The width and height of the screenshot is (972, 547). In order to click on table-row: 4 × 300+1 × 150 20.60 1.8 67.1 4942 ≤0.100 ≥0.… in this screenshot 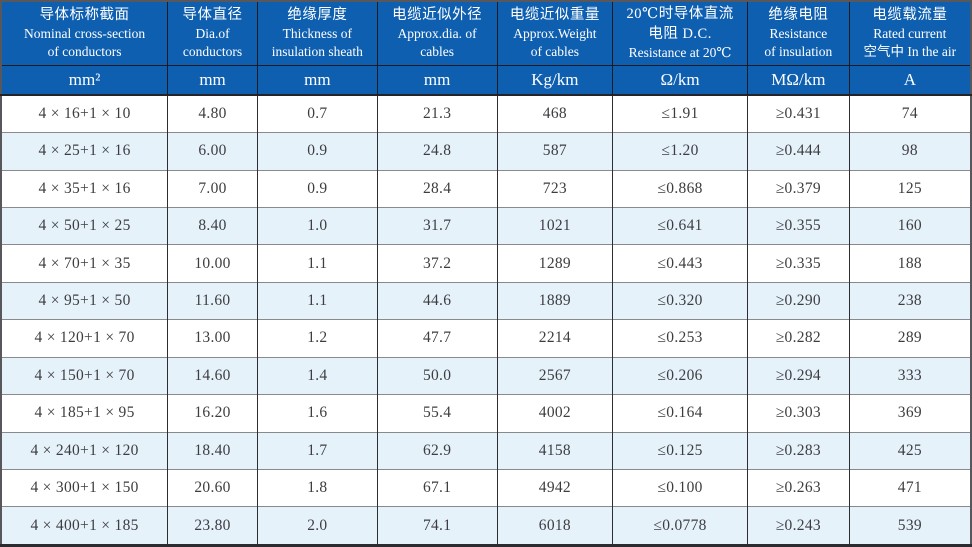, I will do `click(486, 487)`.